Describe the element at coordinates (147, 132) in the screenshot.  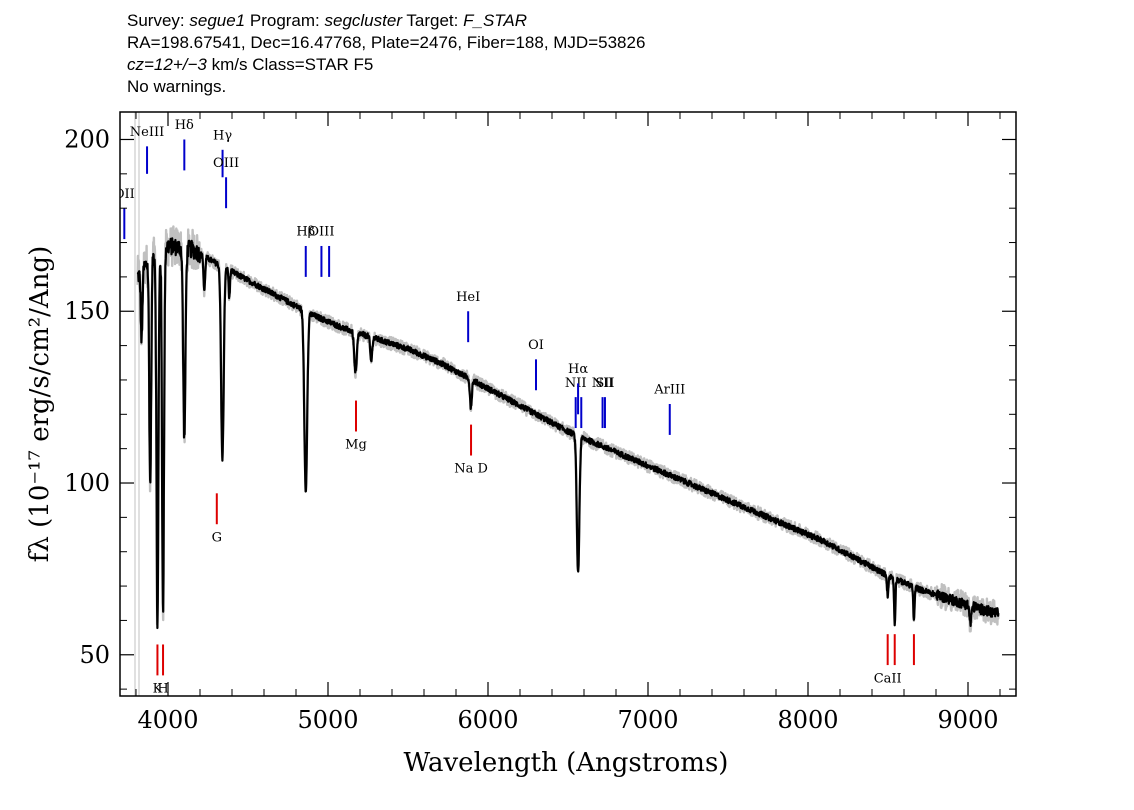
I see `line-marker-label: NeIII` at that location.